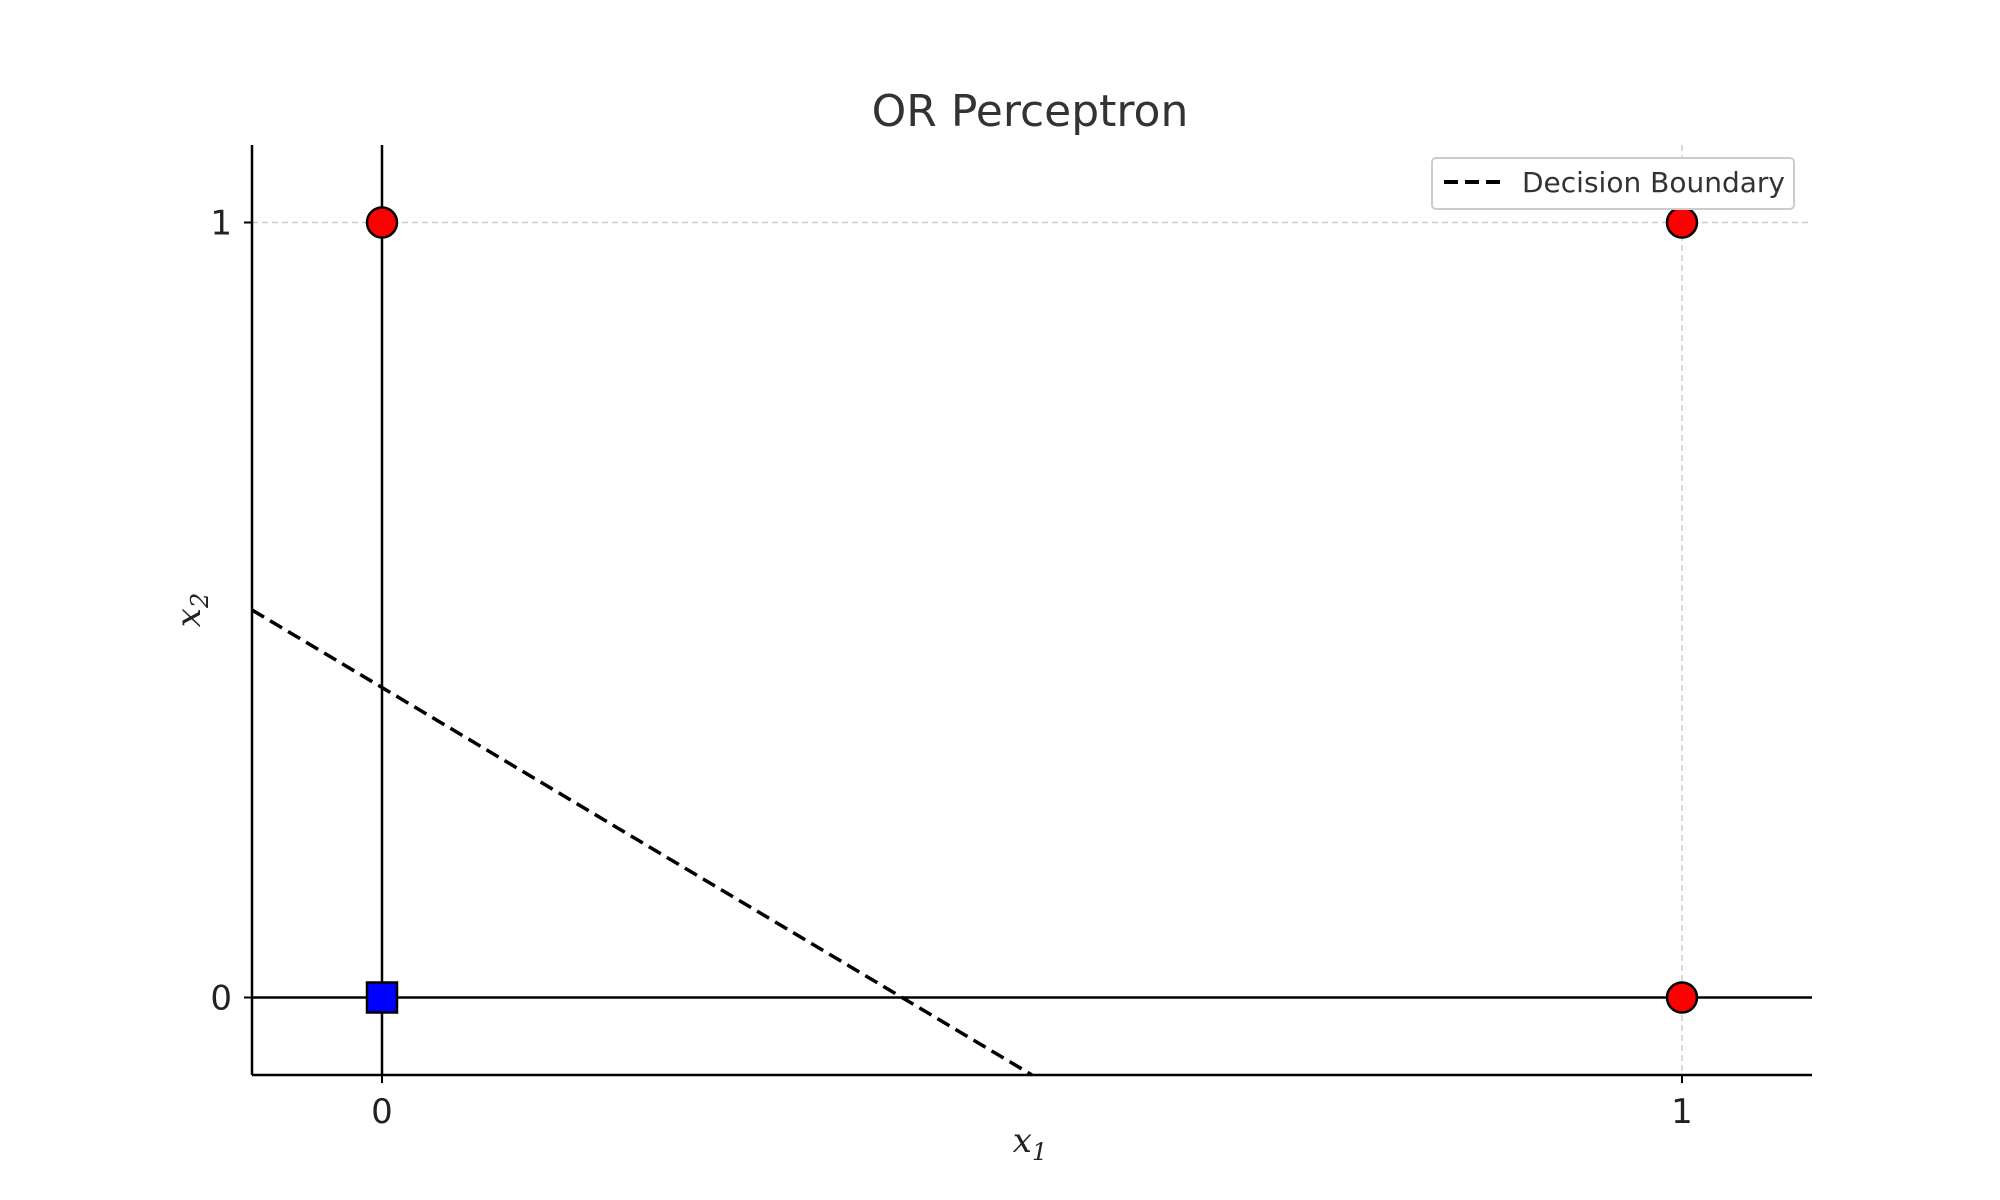 This screenshot has width=2000, height=1200. What do you see at coordinates (1030, 1143) in the screenshot?
I see `x-axis-label: x1` at bounding box center [1030, 1143].